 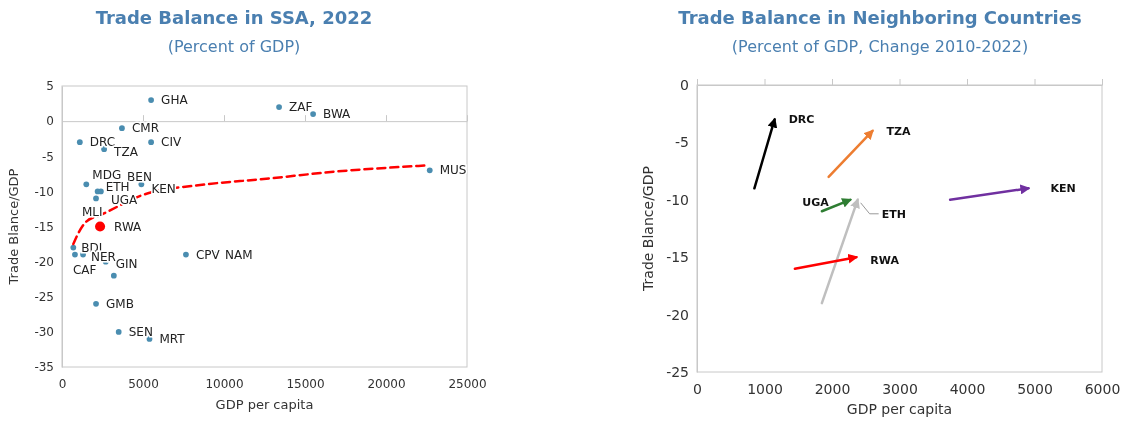 What do you see at coordinates (172, 338) in the screenshot?
I see `data-label: MRT` at bounding box center [172, 338].